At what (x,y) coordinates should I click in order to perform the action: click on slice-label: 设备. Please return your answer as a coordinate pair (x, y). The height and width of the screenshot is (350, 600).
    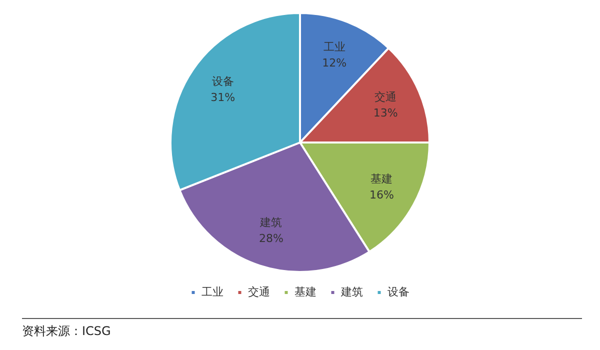
    Looking at the image, I should click on (223, 81).